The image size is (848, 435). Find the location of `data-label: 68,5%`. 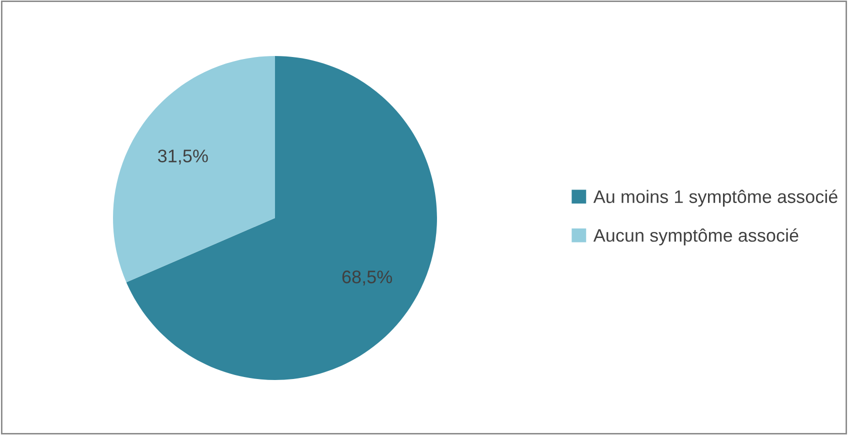

data-label: 68,5% is located at coordinates (367, 278).